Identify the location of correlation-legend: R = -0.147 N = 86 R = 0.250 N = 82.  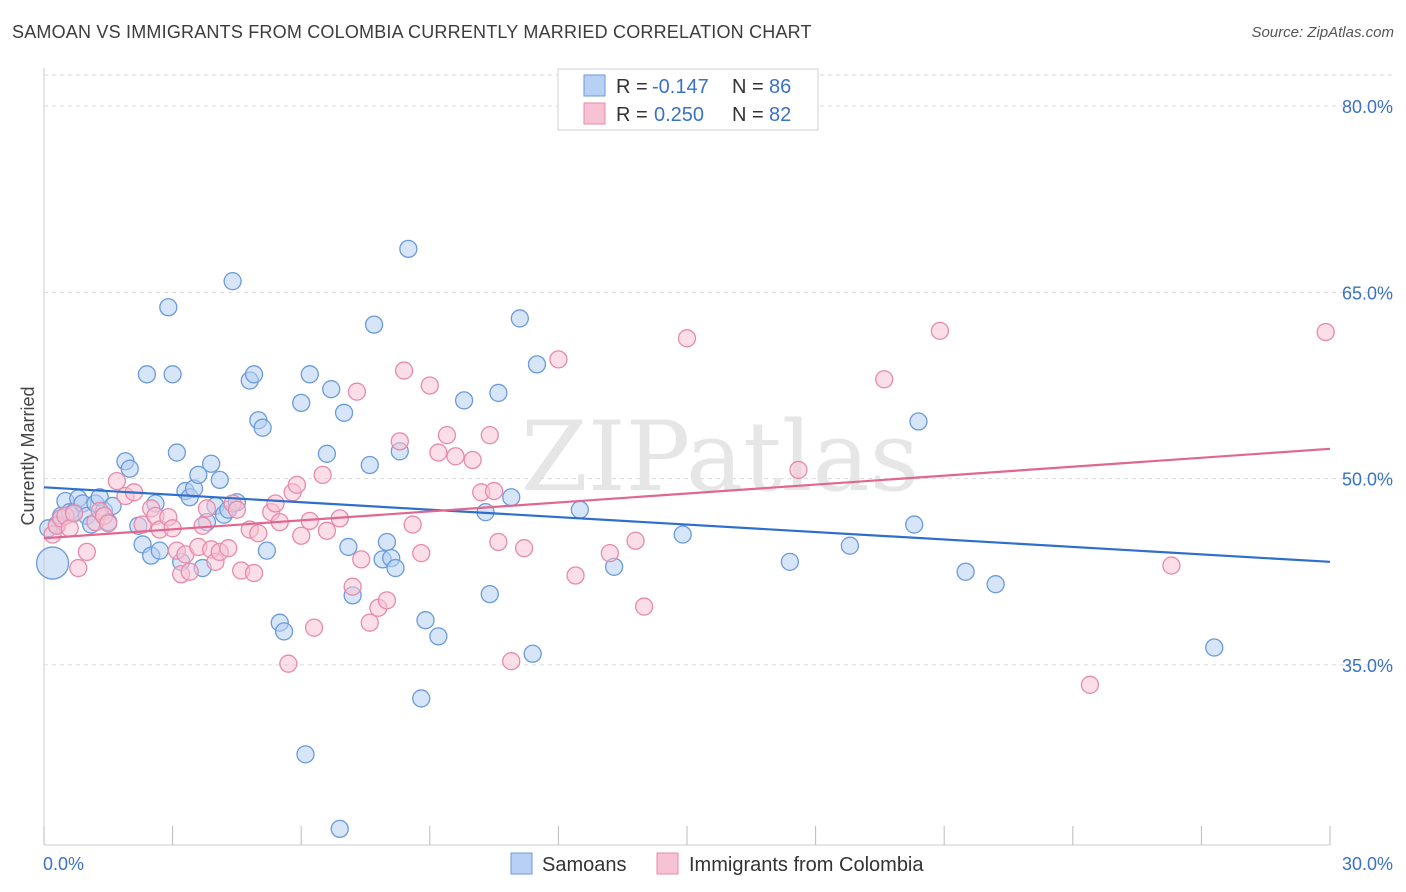
(688, 99).